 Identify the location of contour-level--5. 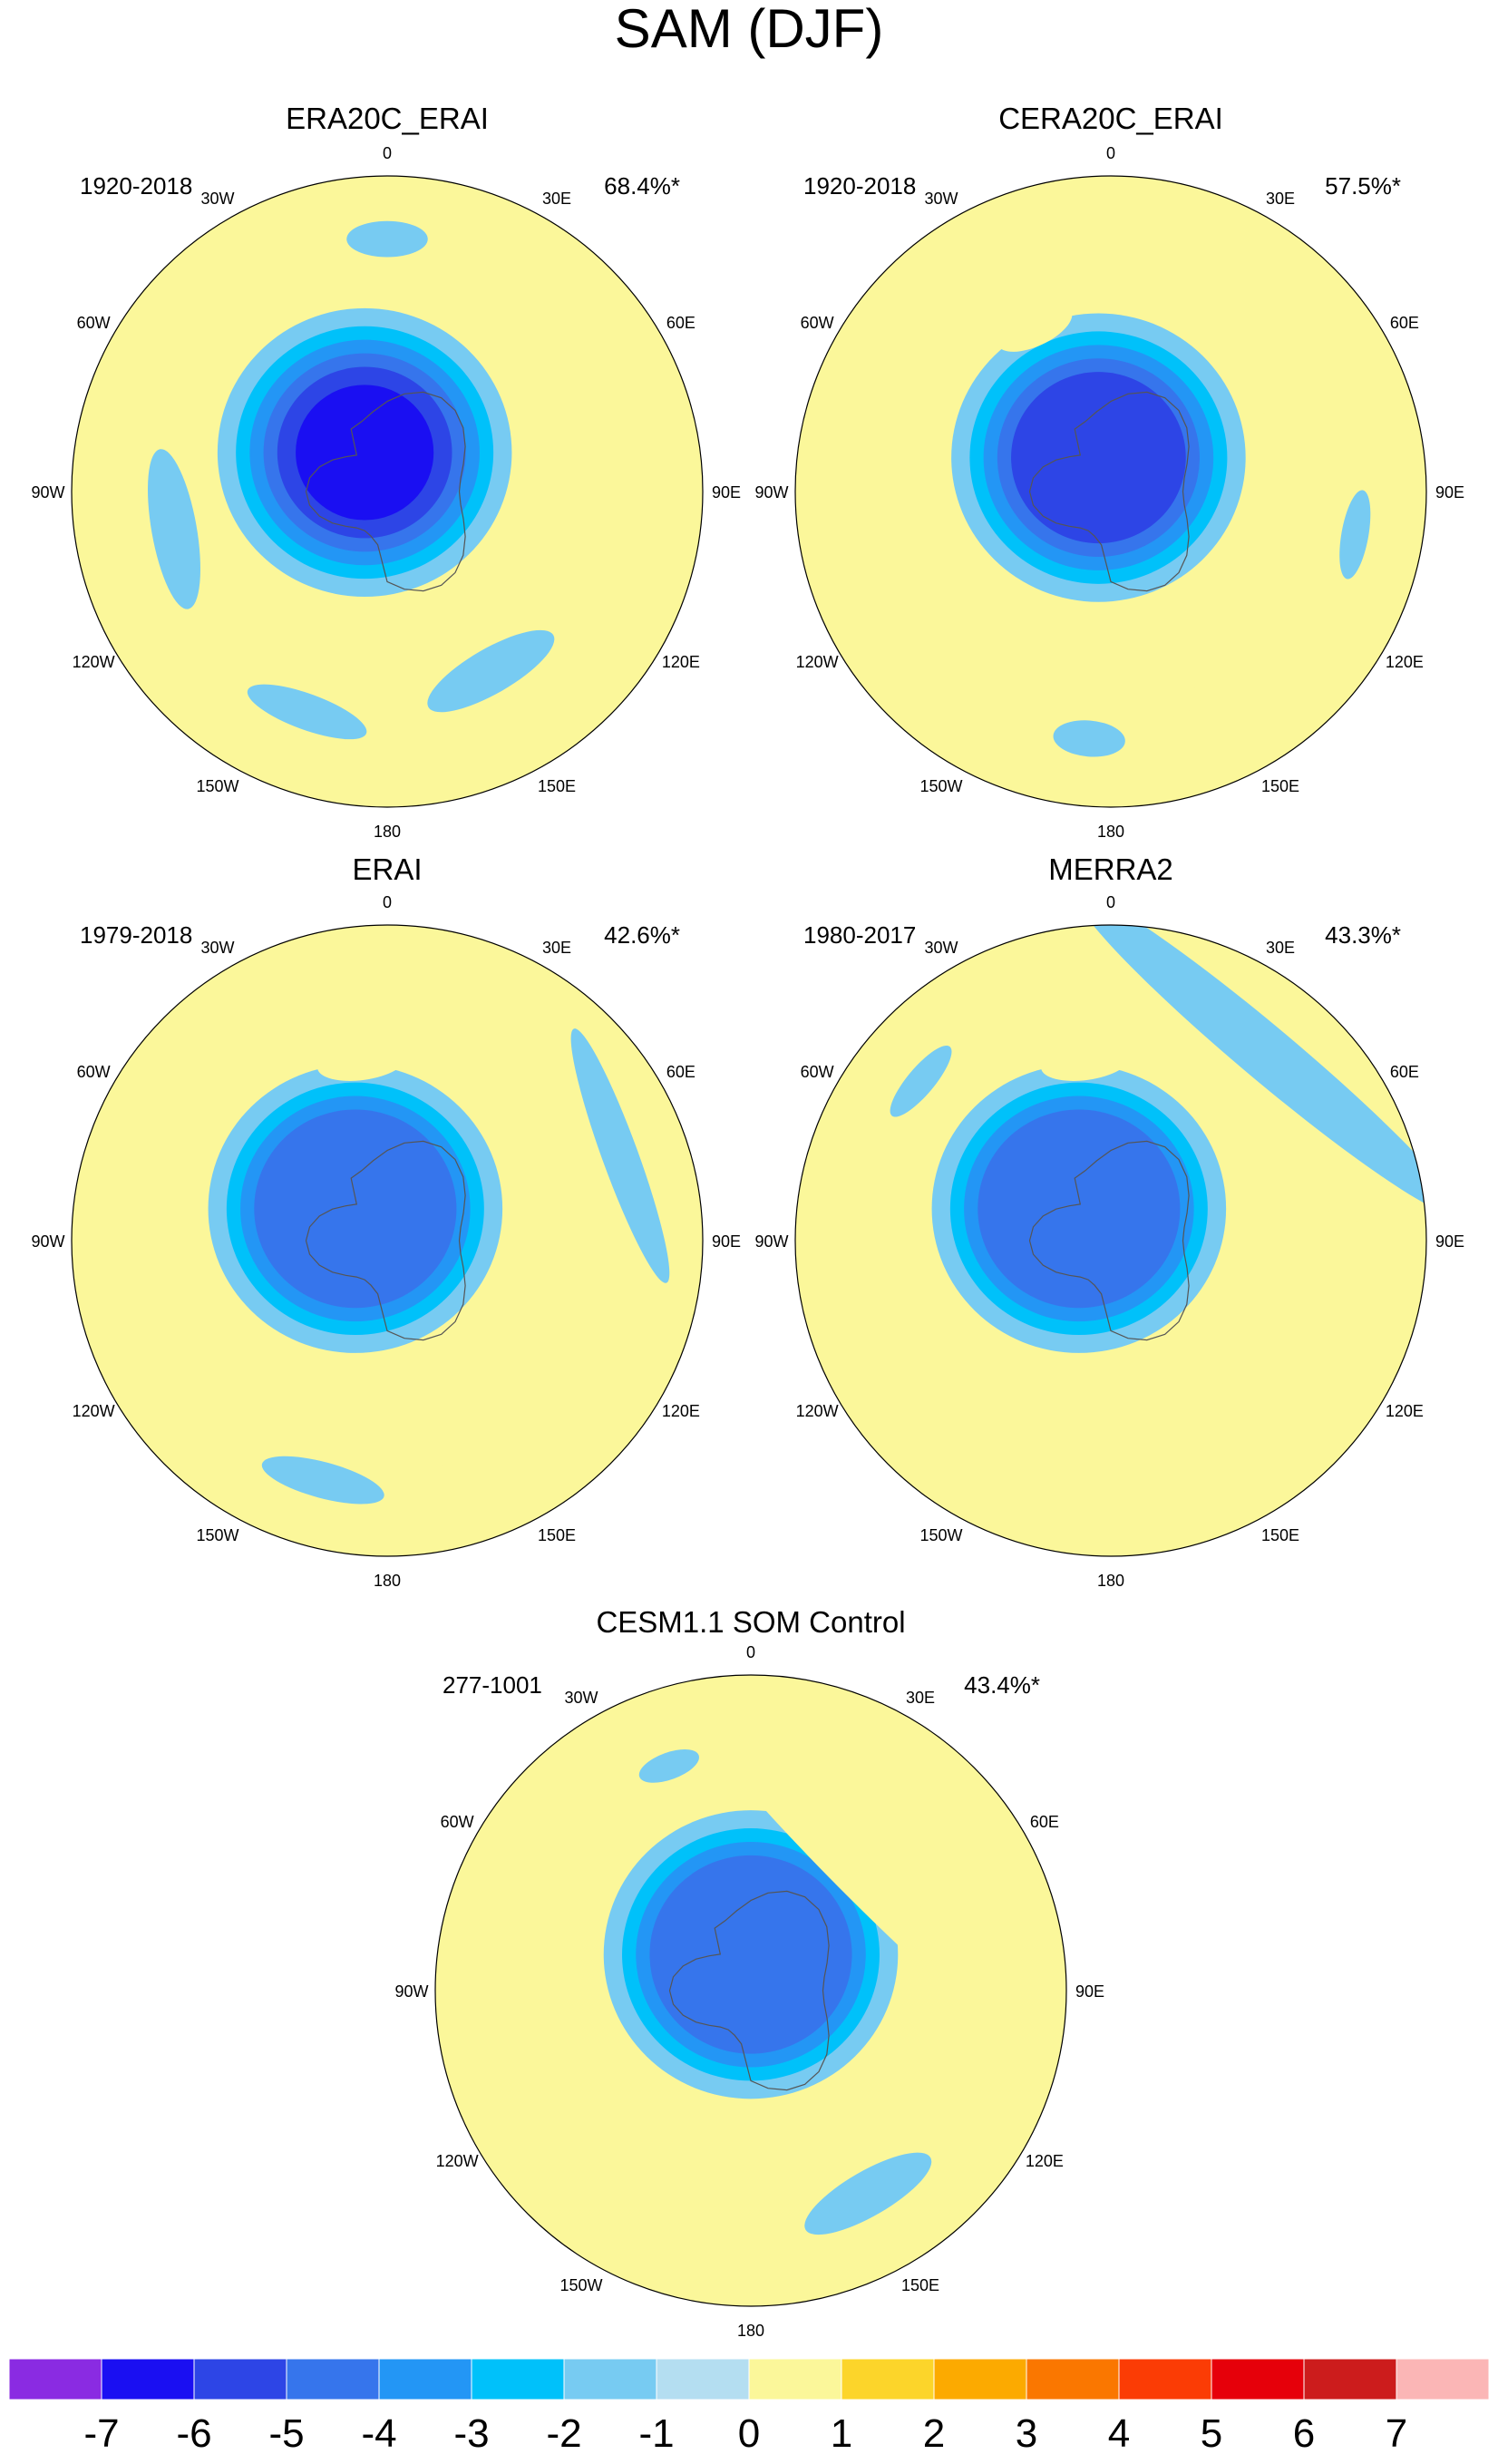
(1098, 458).